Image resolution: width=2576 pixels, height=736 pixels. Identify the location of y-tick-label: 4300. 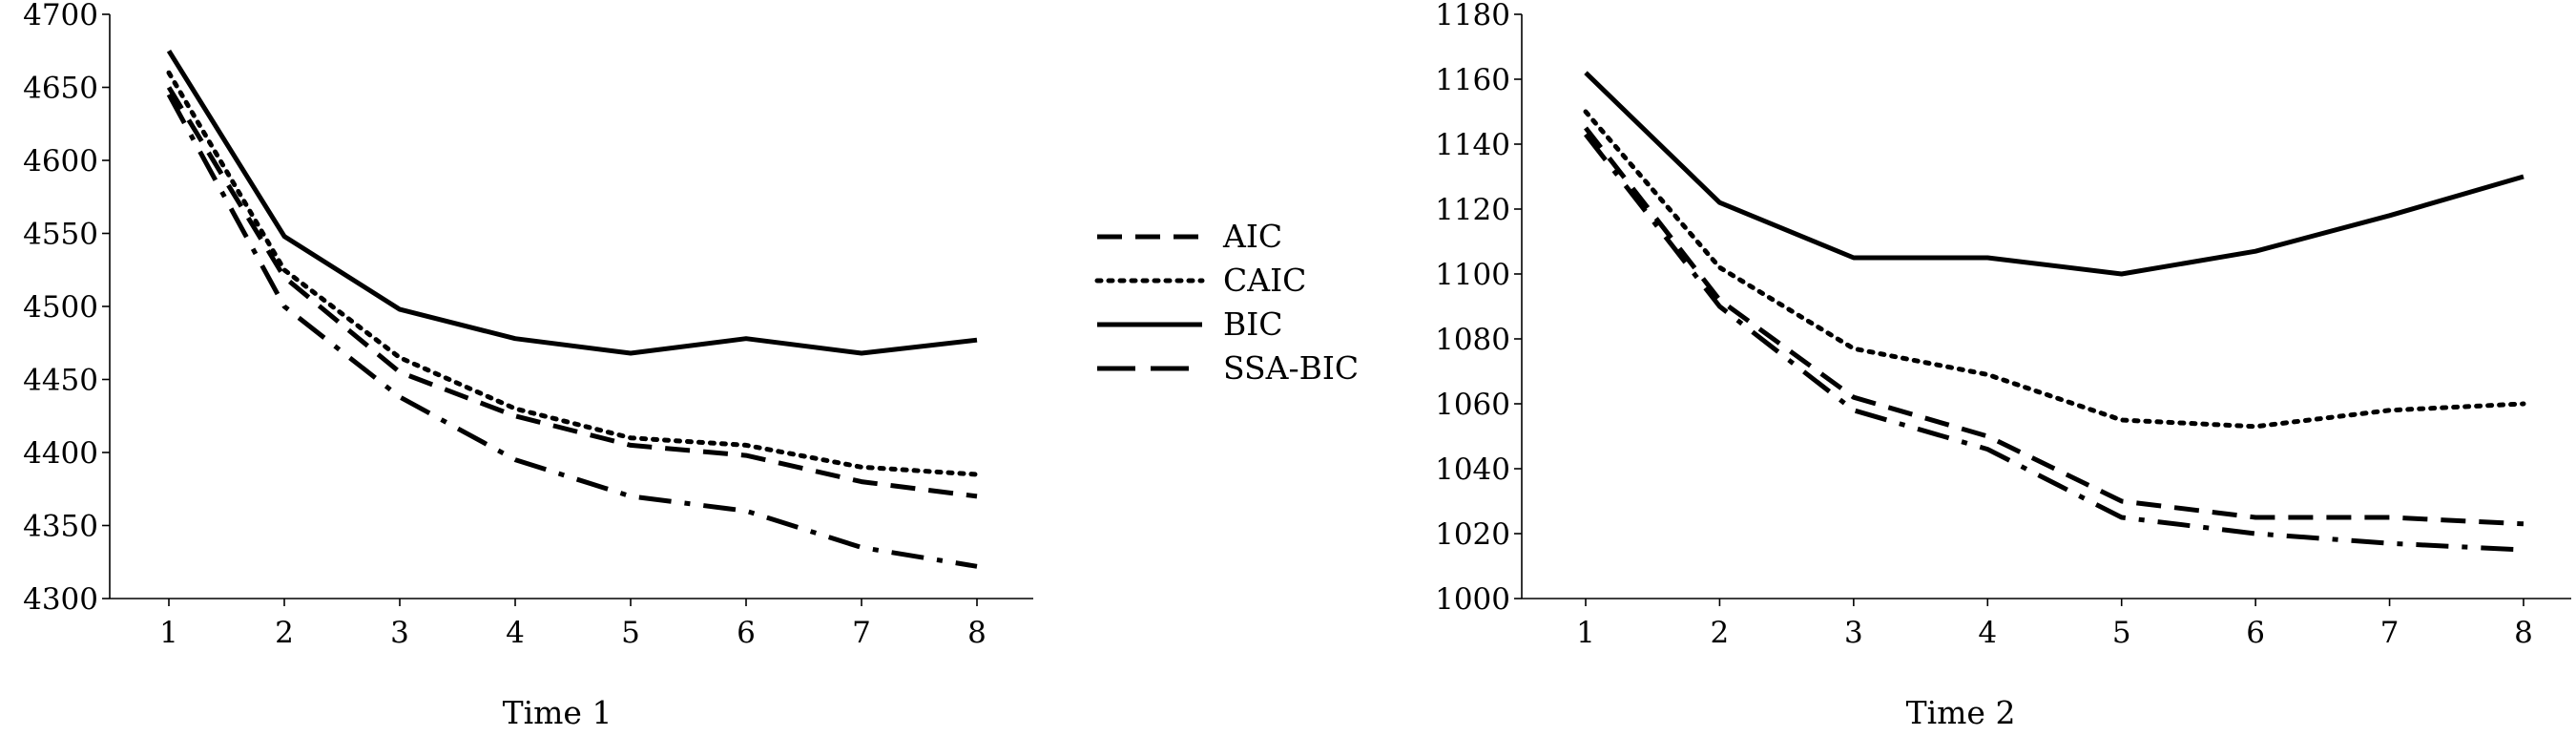
(60, 599).